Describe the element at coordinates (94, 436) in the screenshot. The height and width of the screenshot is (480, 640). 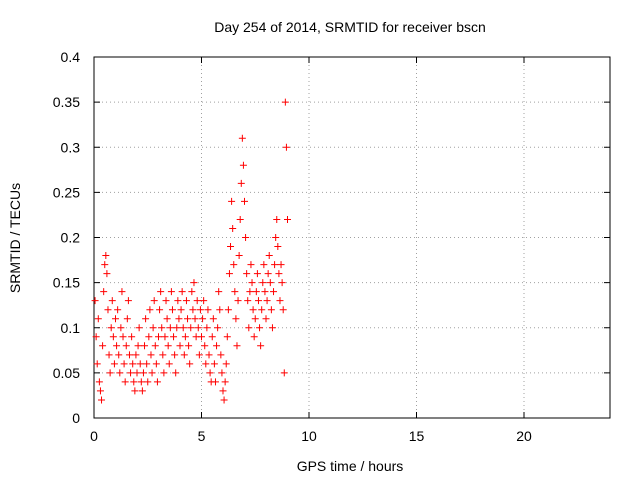
I see `x-tick-label: 0` at that location.